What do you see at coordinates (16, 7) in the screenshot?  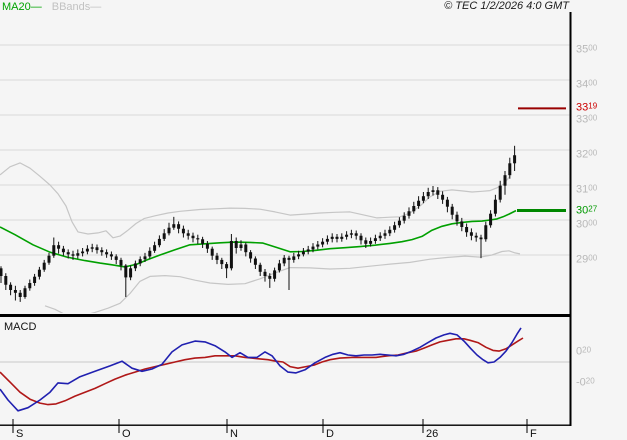 I see `ma20-legend-label: MA20` at bounding box center [16, 7].